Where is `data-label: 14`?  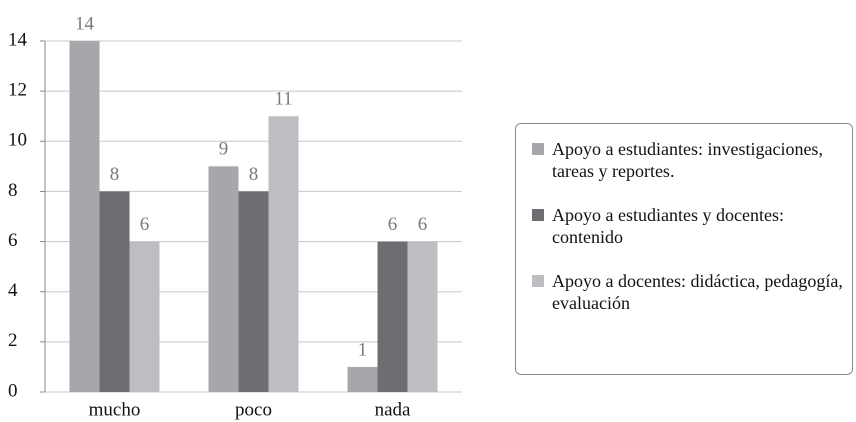 data-label: 14 is located at coordinates (85, 23).